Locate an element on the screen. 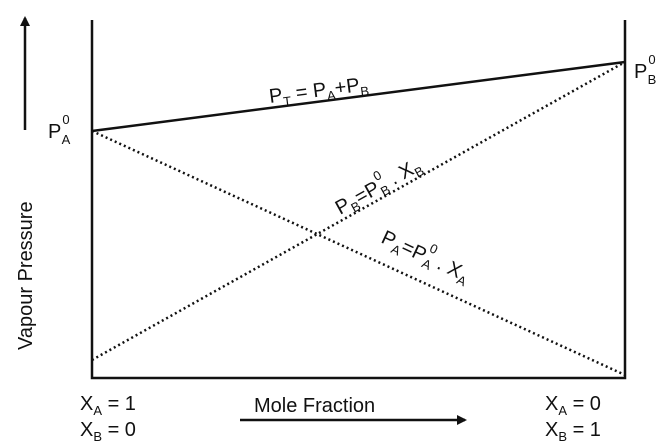 The image size is (657, 444). x-axis-label: Mole Fraction is located at coordinates (314, 406).